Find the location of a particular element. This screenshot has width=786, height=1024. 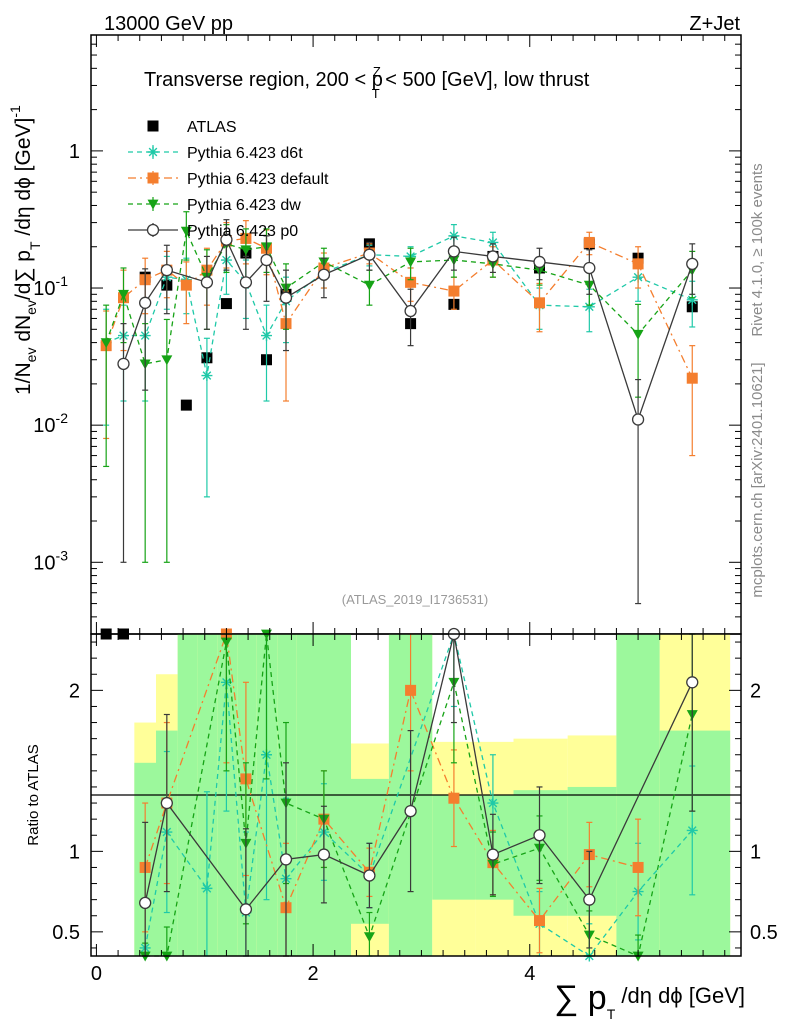

ratio-y-tick-label-left: 1 is located at coordinates (74, 852).